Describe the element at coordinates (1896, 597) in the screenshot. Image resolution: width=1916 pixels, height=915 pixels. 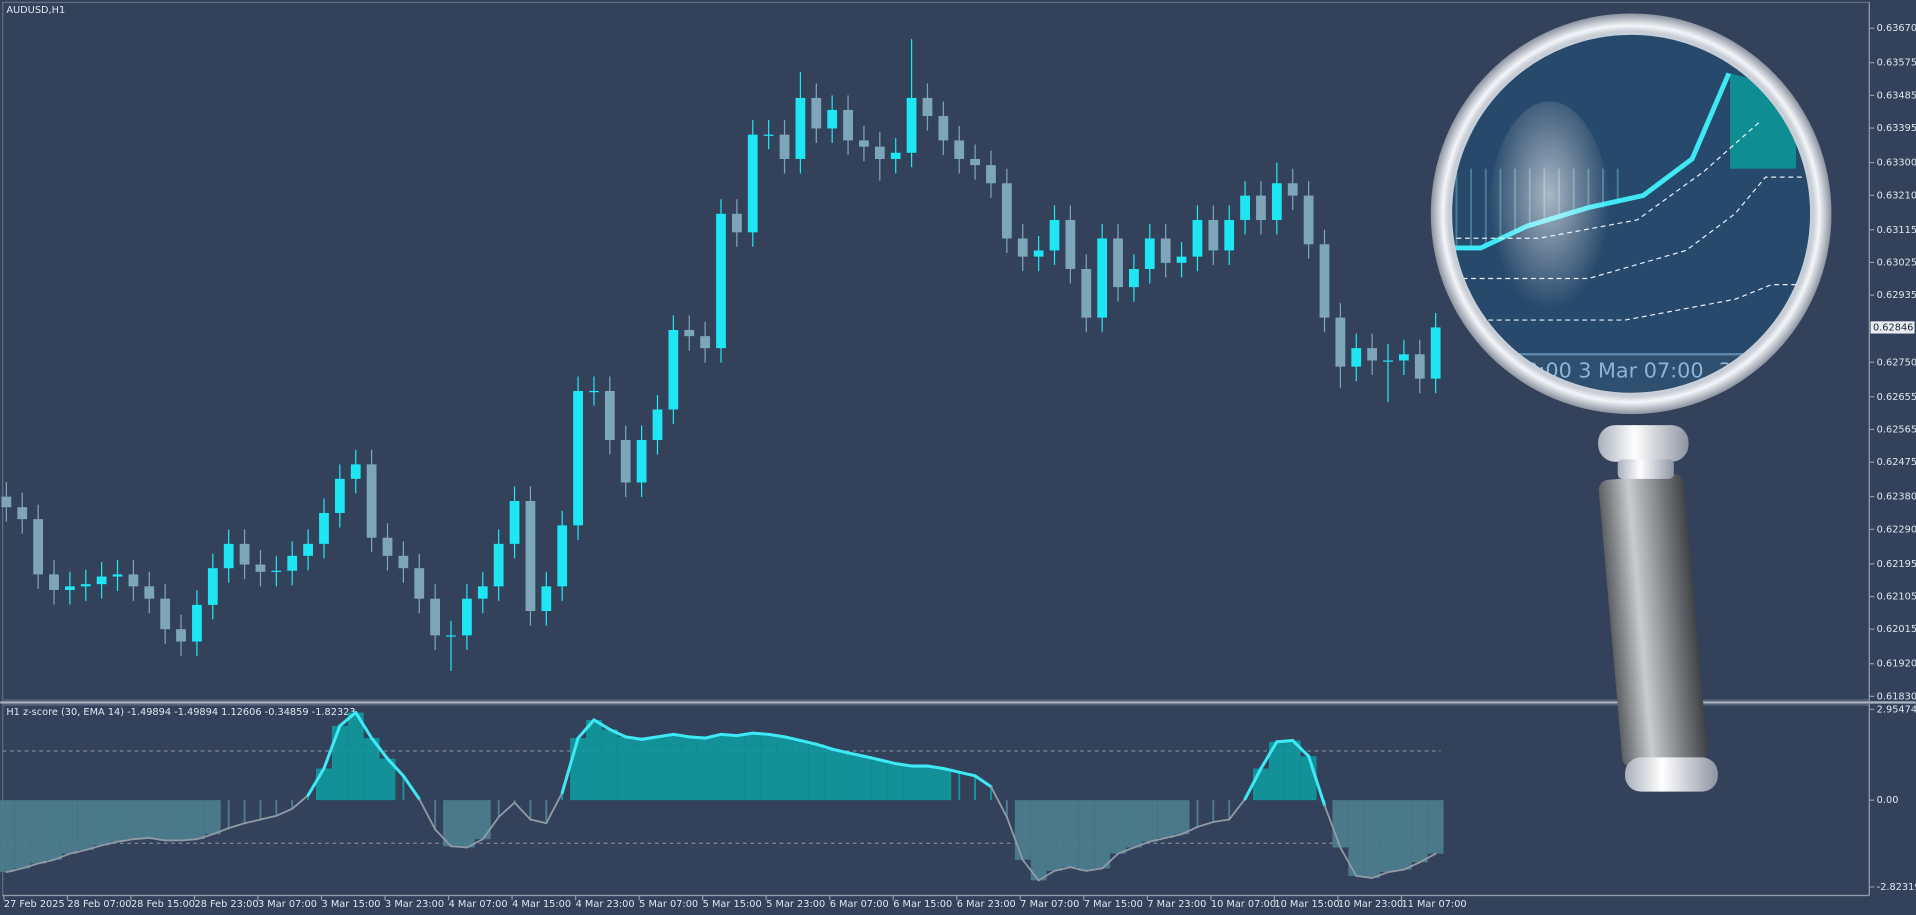
I see `y-tick-label: 0.62105` at that location.